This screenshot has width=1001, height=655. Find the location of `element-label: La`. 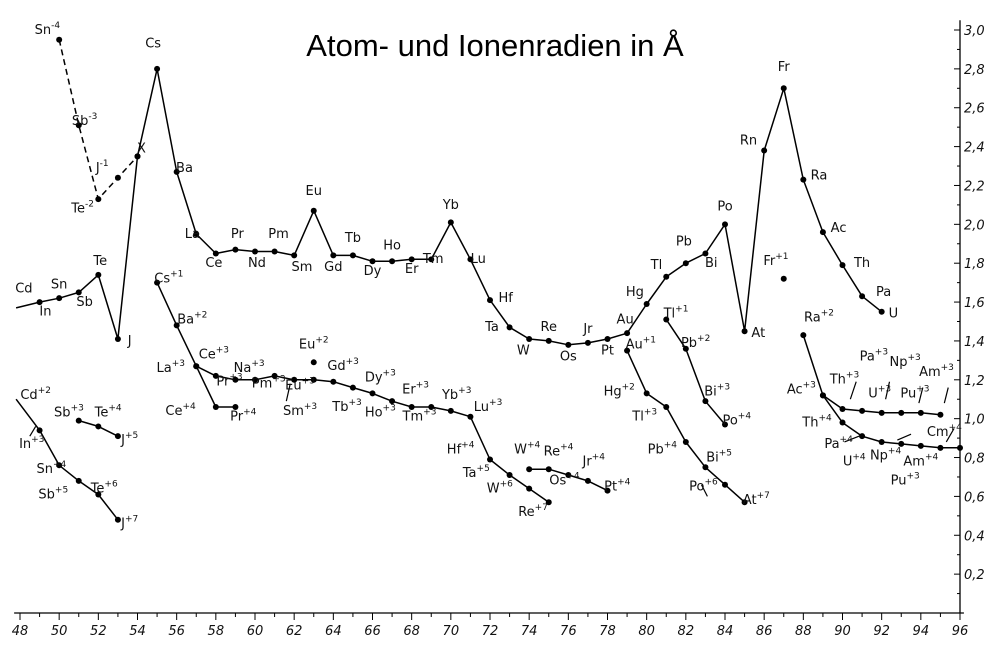

element-label: La is located at coordinates (192, 234).